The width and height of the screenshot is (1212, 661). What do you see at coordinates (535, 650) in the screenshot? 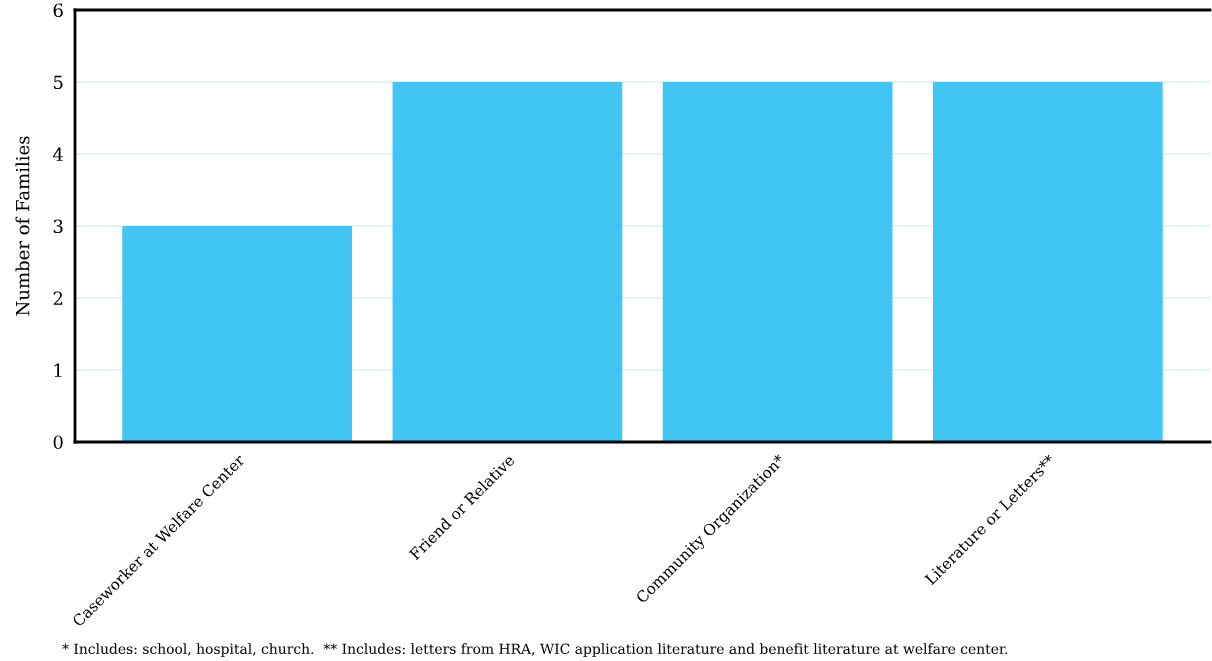
I see `text: * Includes: school, hospital, church. ** Includes: letters from HRA, WIC application literature and benefit literature at welfare center.` at bounding box center [535, 650].